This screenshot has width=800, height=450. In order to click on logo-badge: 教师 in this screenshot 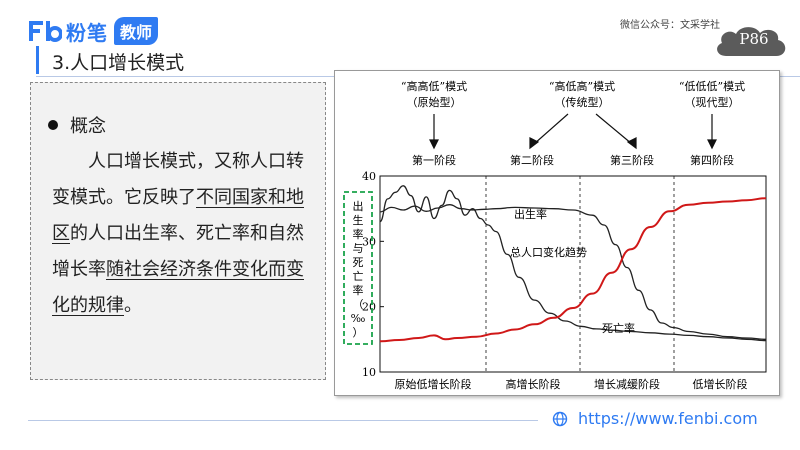, I will do `click(136, 31)`.